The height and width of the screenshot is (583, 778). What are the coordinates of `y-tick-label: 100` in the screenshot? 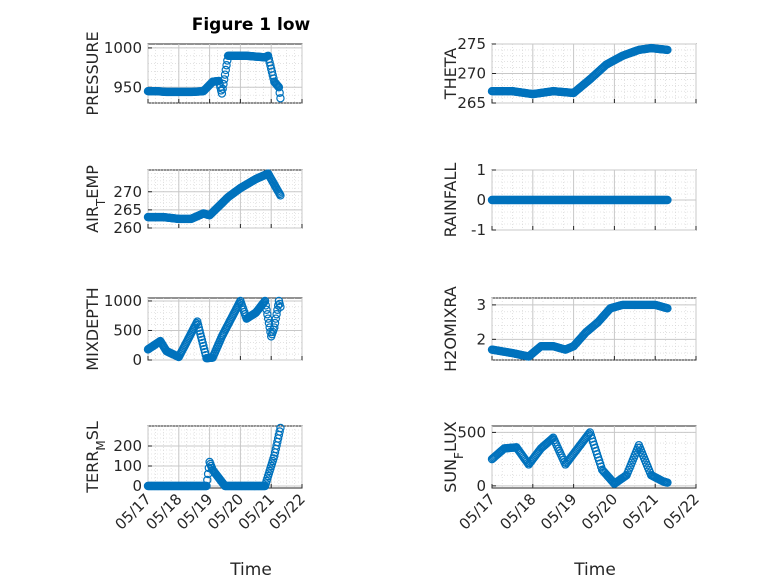 It's located at (127, 466).